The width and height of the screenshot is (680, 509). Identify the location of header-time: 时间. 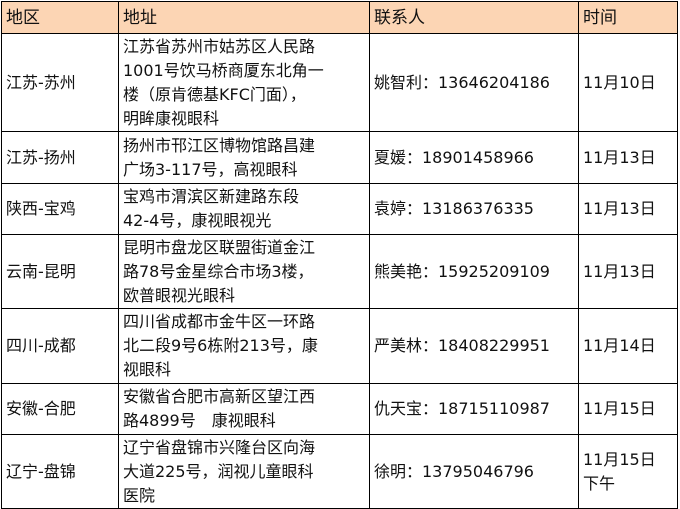
(628, 17).